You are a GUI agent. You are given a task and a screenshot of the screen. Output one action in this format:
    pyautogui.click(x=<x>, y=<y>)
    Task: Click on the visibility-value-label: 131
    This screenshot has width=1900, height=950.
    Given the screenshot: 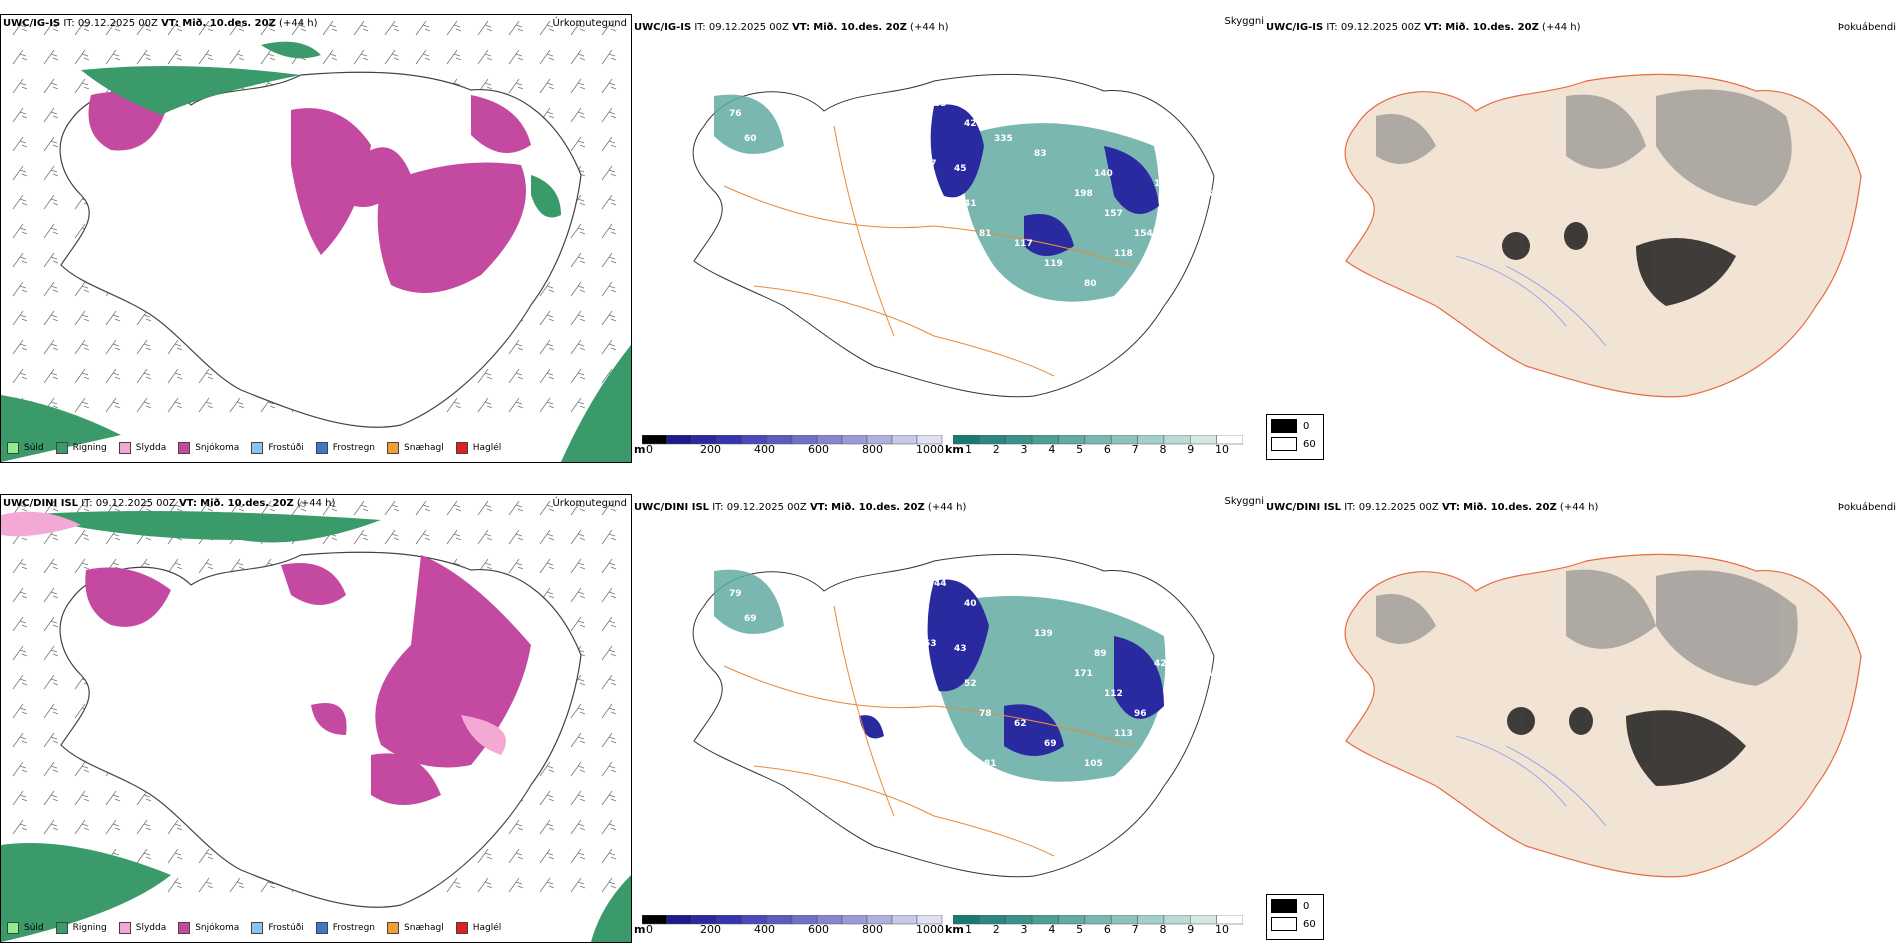 What is the action you would take?
    pyautogui.click(x=783, y=109)
    